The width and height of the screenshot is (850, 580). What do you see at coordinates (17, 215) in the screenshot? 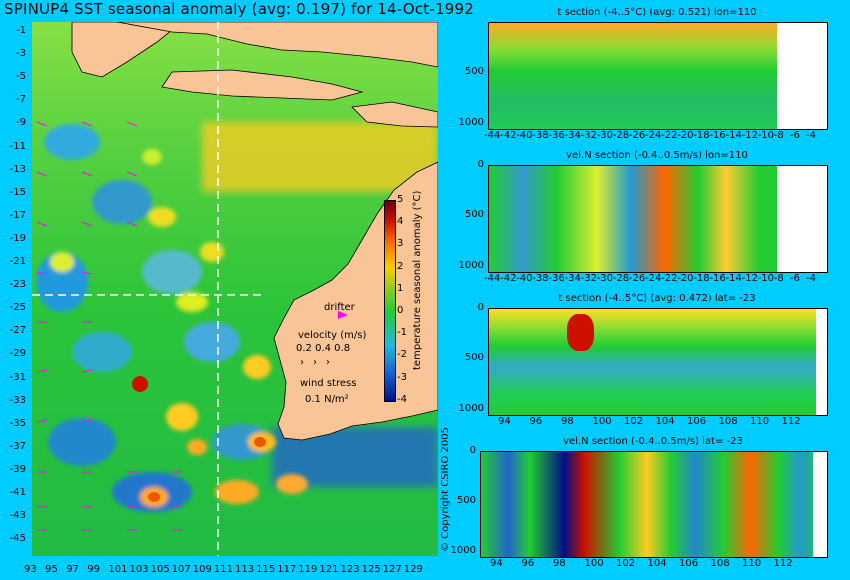
I see `lat-tick-label: -17` at bounding box center [17, 215].